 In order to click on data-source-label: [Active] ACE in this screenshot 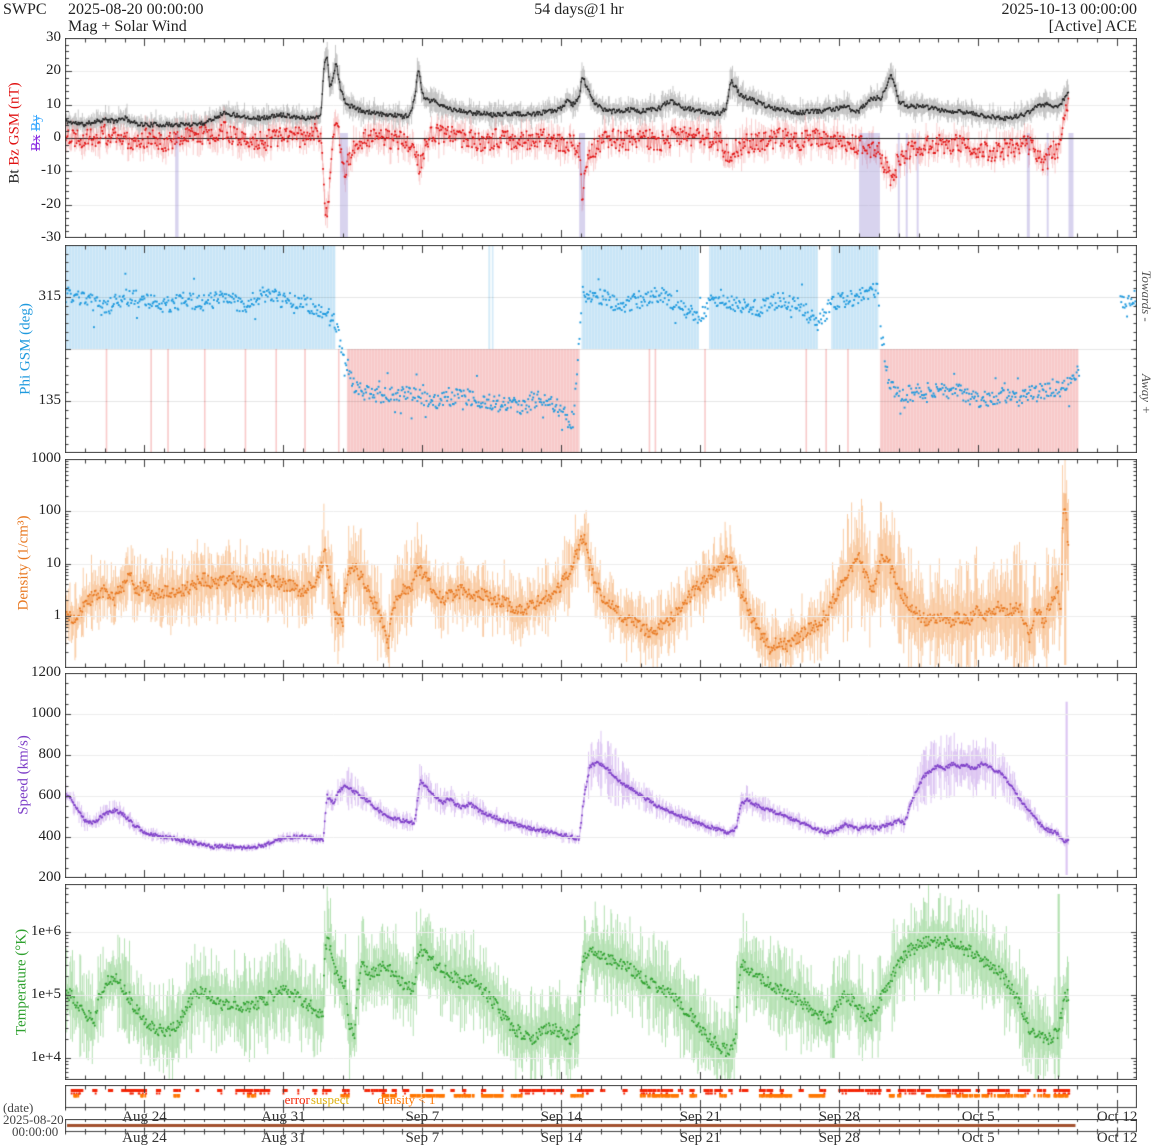, I will do `click(1092, 26)`.